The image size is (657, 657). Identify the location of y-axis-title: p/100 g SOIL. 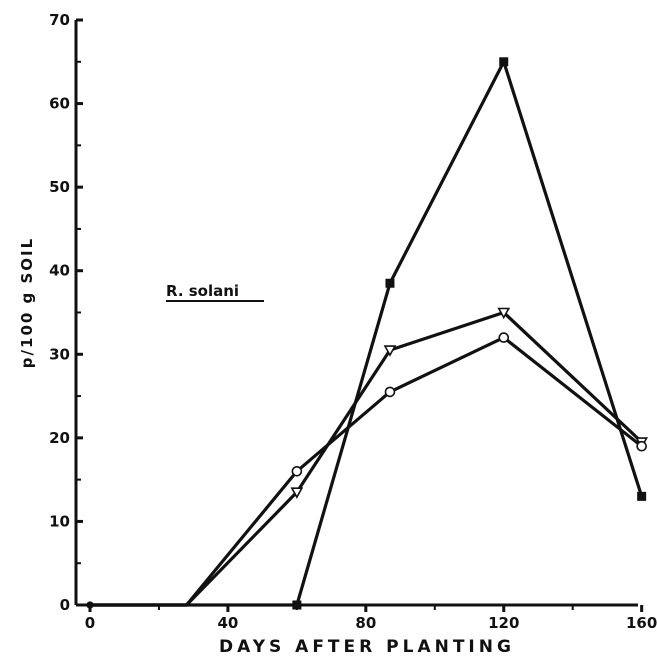
(27, 302).